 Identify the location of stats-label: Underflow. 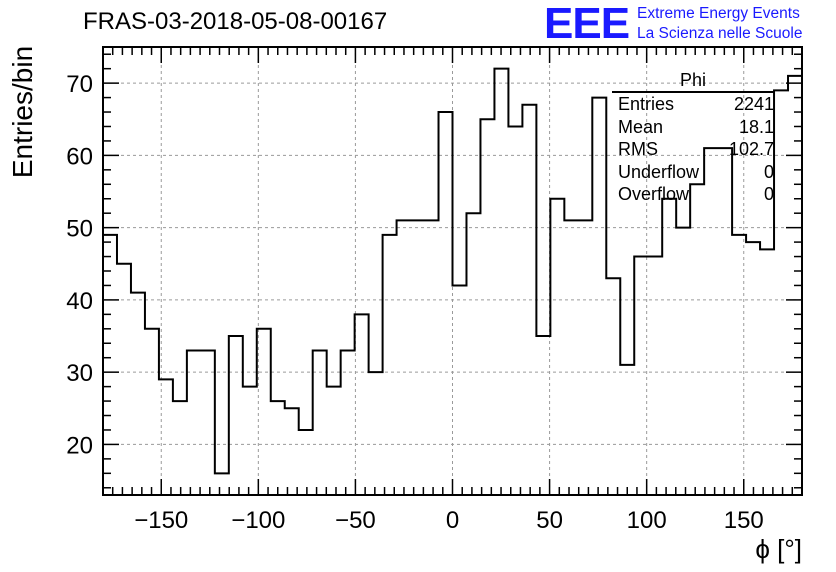
(659, 171).